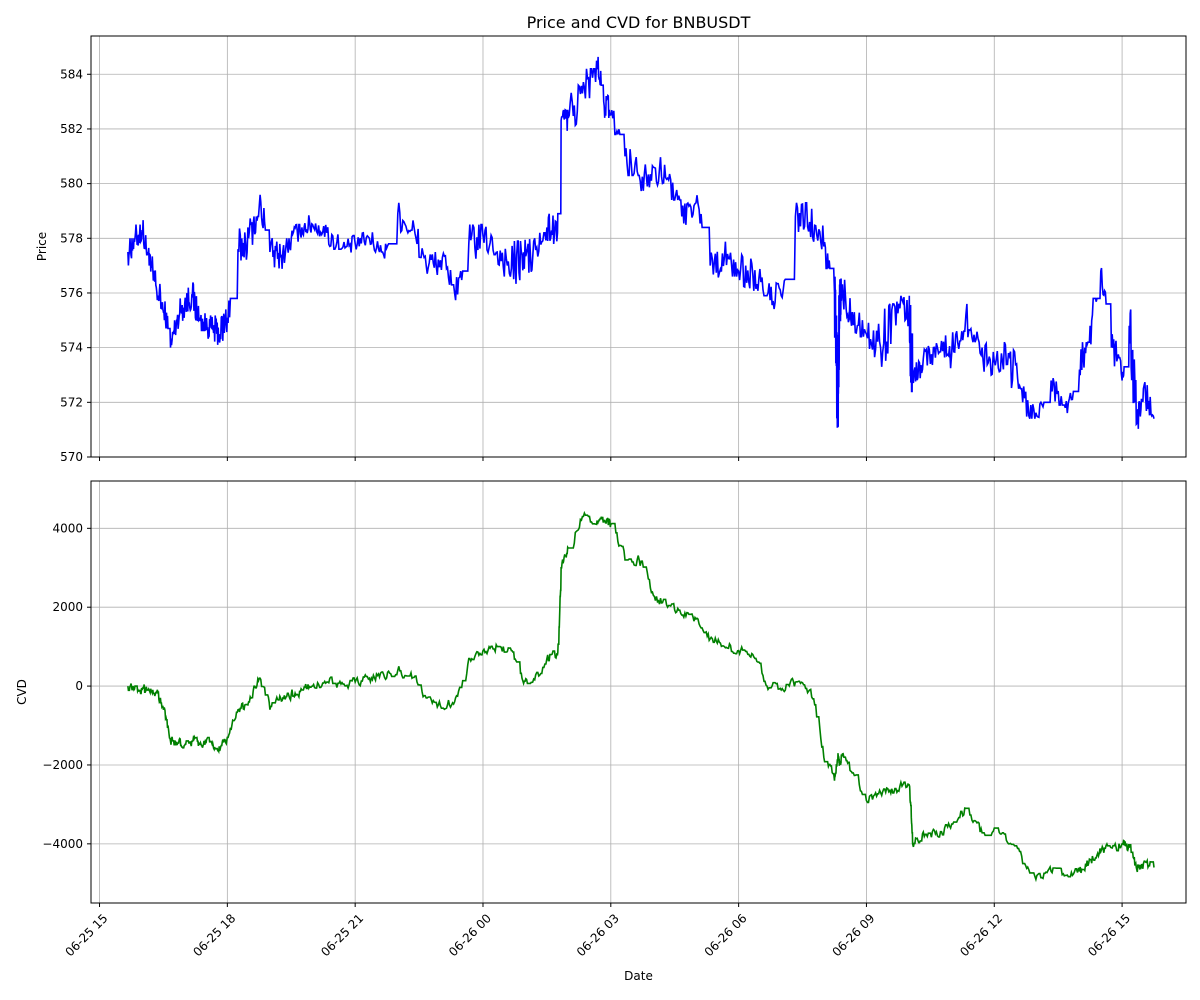 This screenshot has height=1000, width=1200. What do you see at coordinates (611, 459) in the screenshot?
I see `price-x-axis` at bounding box center [611, 459].